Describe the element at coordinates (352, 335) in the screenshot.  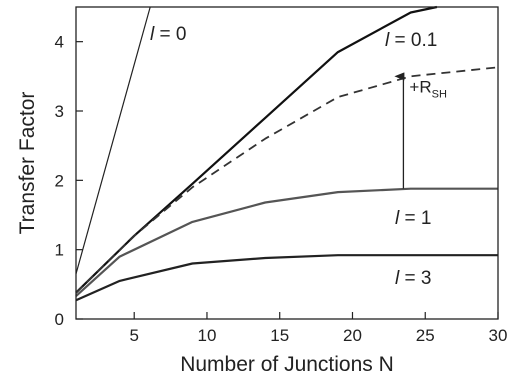
I see `x-tick-label-3: 20` at that location.